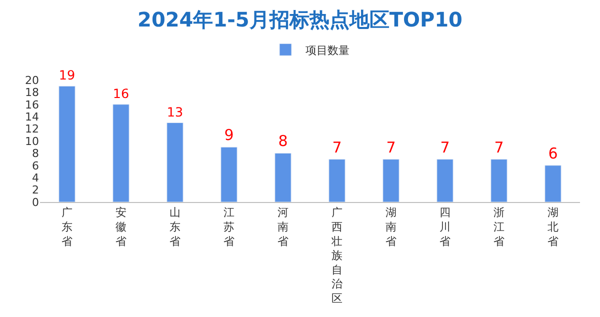  I want to click on y-tick-label: 6, so click(35, 165).